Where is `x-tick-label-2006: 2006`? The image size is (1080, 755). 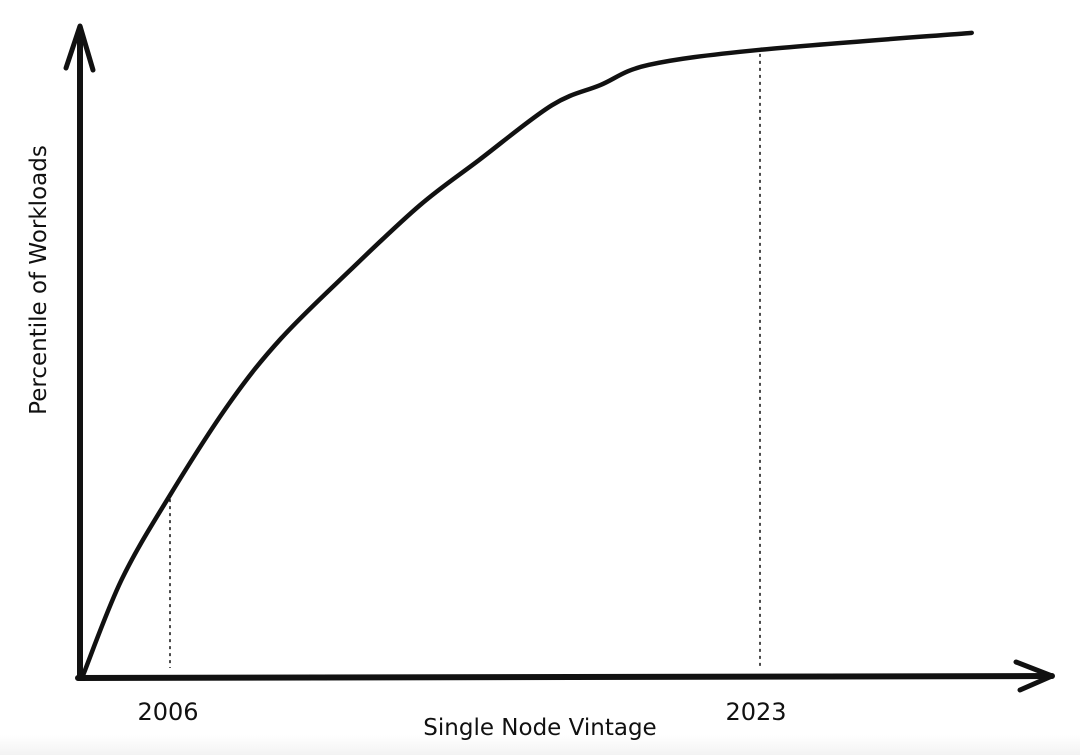
x-tick-label-2006: 2006 is located at coordinates (167, 712).